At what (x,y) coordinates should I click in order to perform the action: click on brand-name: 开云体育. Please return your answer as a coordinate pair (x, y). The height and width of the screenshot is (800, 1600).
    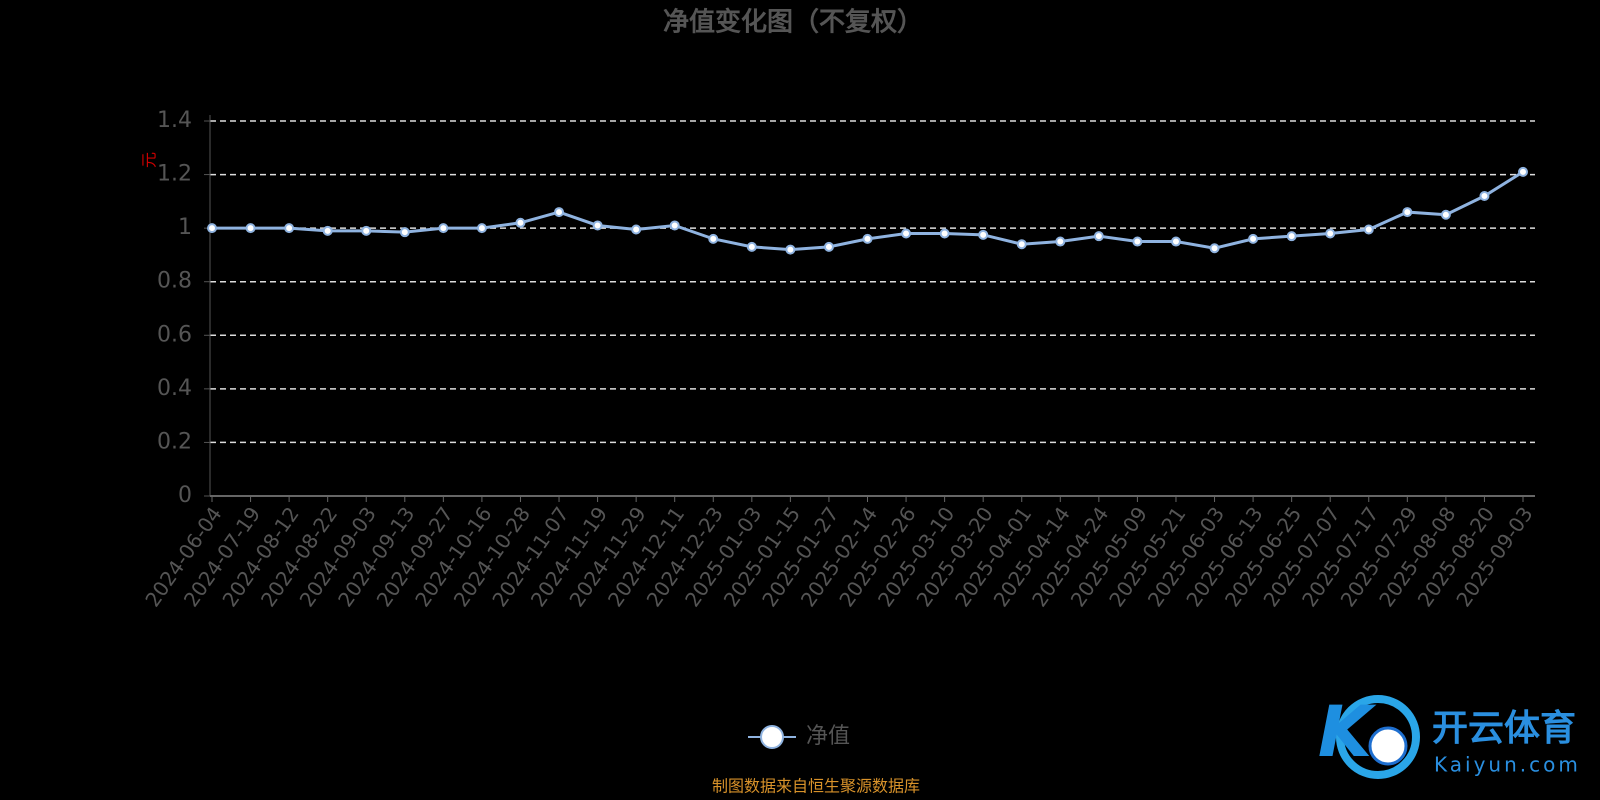
    Looking at the image, I should click on (1504, 728).